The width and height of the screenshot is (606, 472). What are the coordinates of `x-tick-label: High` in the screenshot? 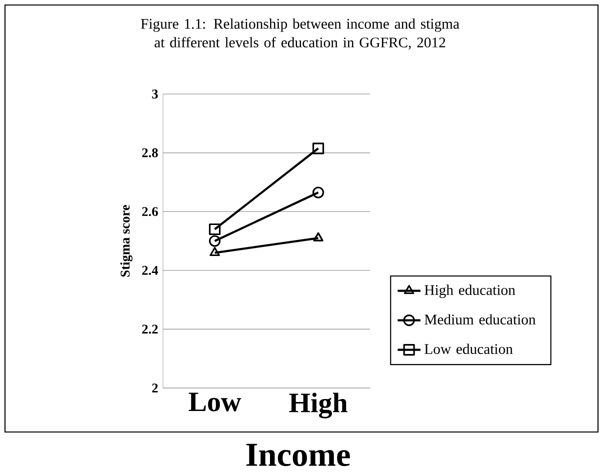 It's located at (318, 405).